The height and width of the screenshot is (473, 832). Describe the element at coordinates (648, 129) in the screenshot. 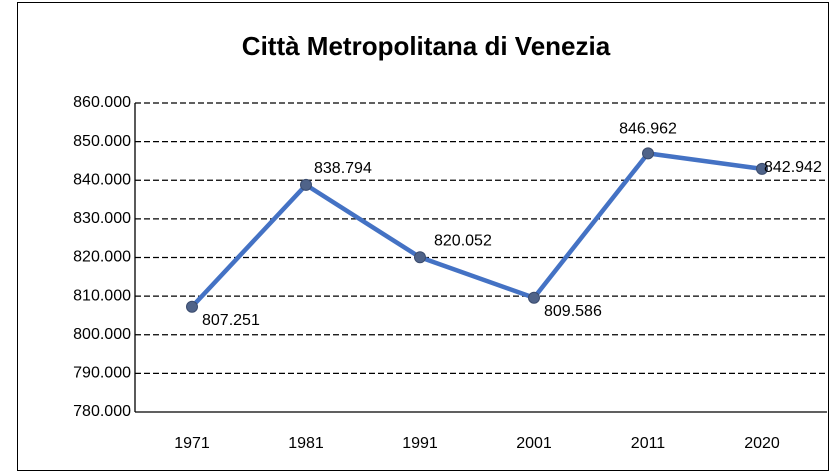

I see `data-label: 846.962` at that location.